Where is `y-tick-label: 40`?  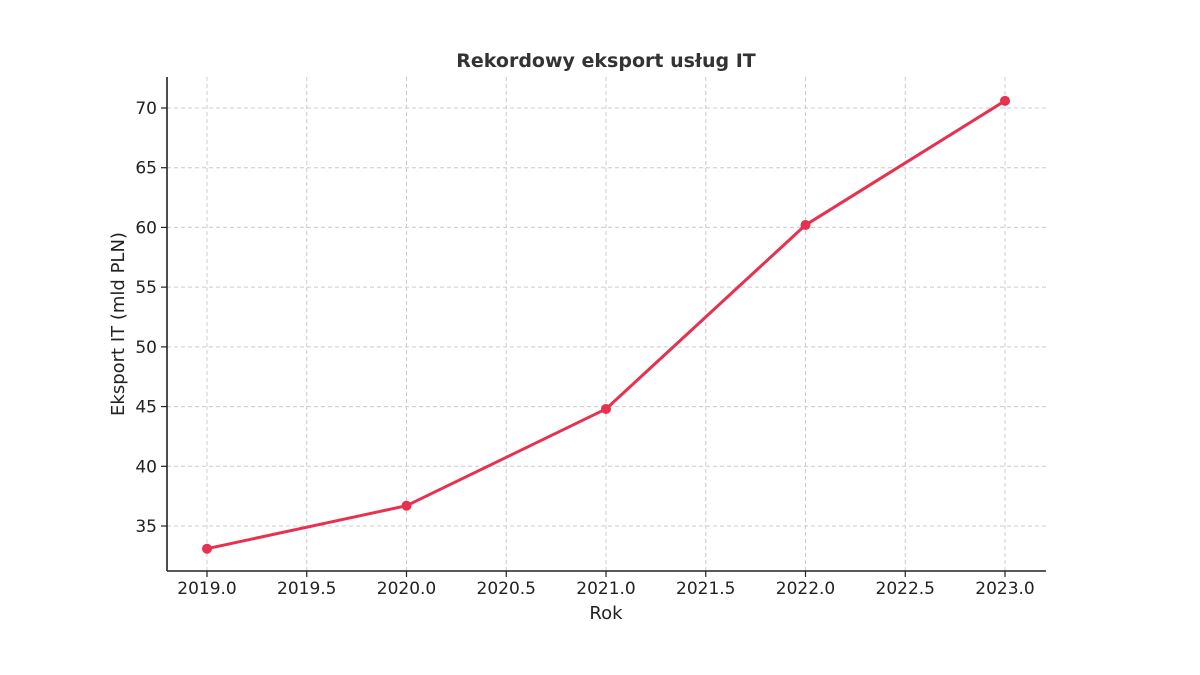
y-tick-label: 40 is located at coordinates (146, 467).